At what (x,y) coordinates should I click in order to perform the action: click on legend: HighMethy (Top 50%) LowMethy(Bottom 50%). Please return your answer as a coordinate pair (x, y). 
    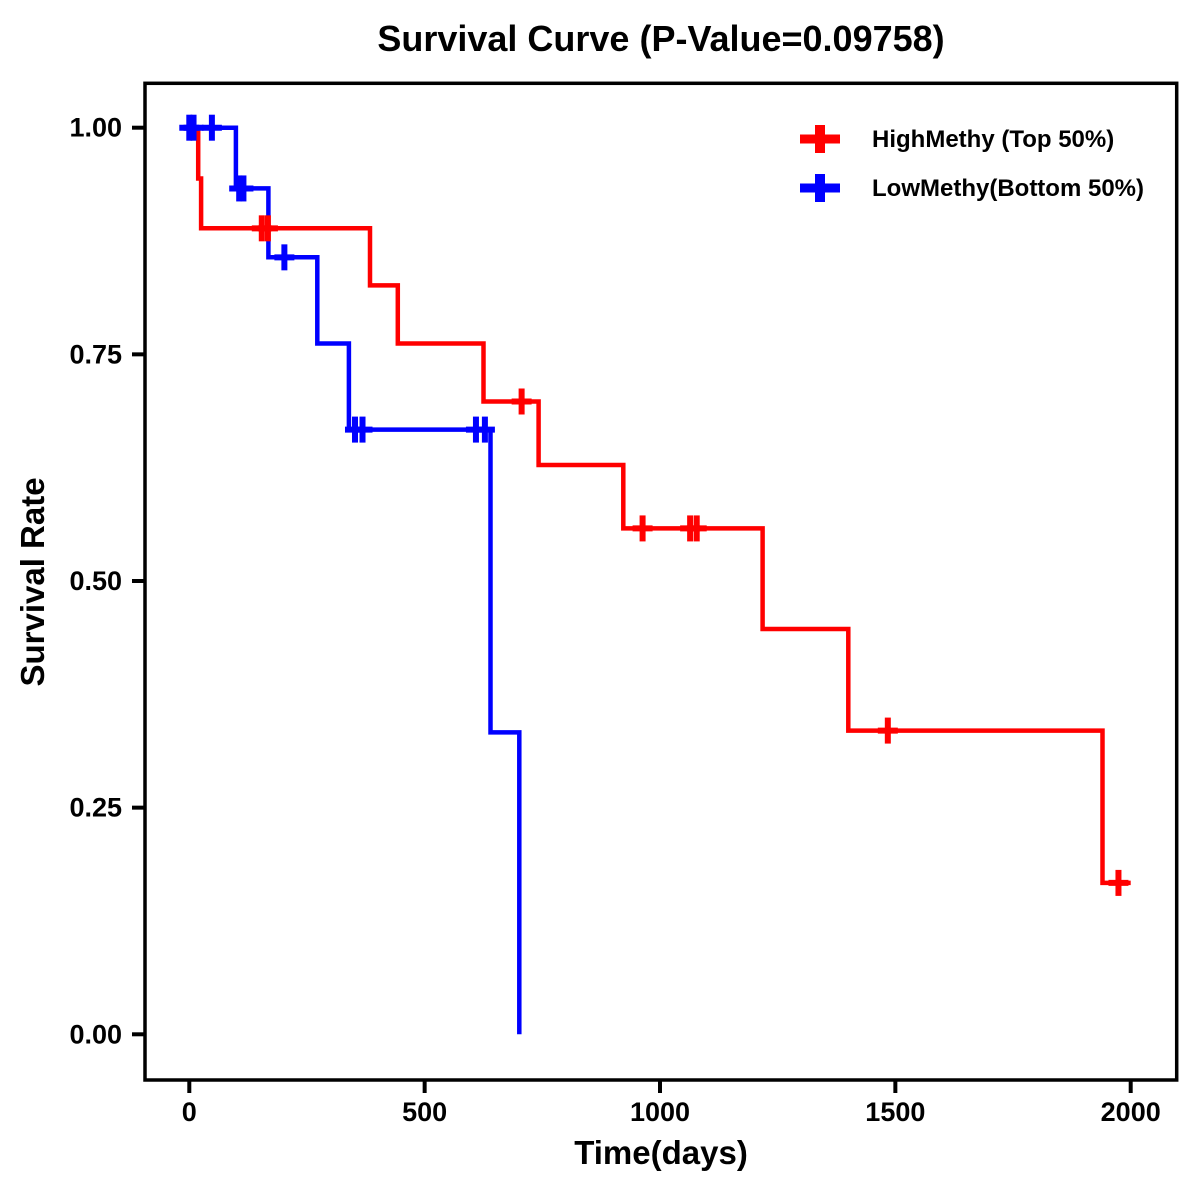
    Looking at the image, I should click on (972, 163).